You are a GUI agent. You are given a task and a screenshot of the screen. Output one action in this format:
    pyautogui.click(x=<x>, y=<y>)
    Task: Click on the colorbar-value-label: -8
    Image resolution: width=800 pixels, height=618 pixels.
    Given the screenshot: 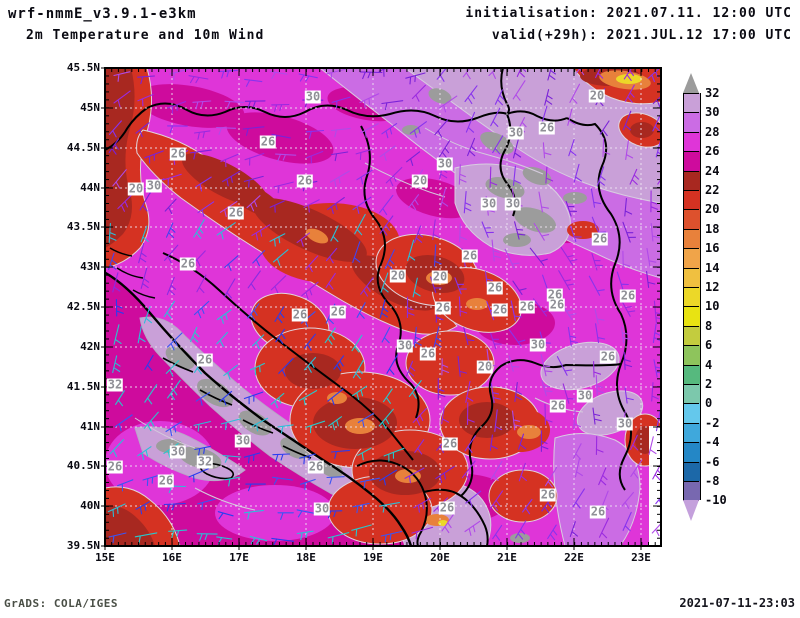 What is the action you would take?
    pyautogui.click(x=712, y=481)
    